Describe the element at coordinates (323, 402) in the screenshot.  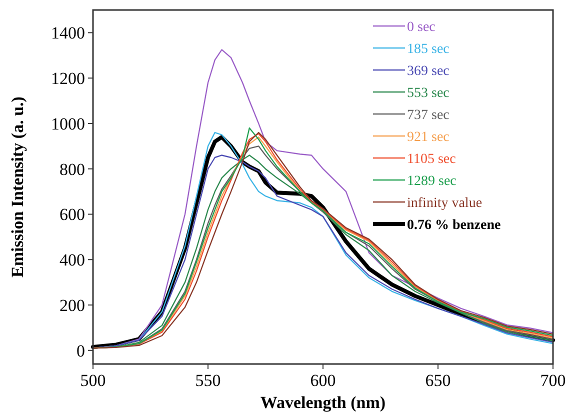
I see `x-axis-title: Wavelength (nm)` at that location.